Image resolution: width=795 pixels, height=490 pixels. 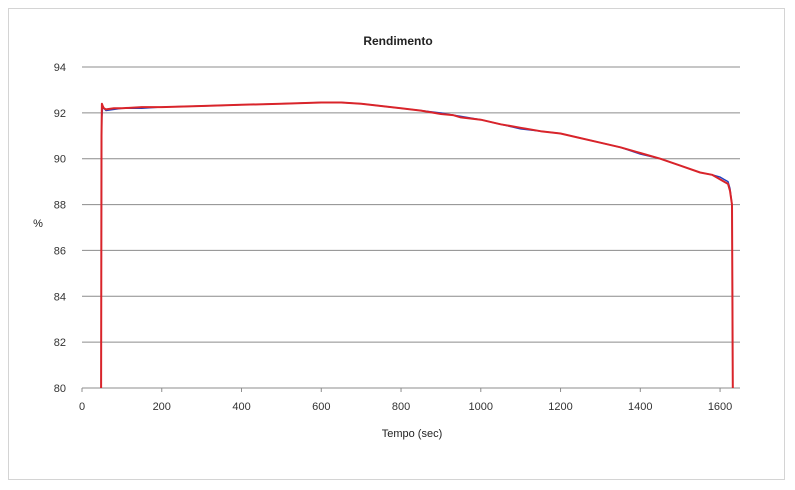 What do you see at coordinates (82, 407) in the screenshot?
I see `x-tick-label: 0` at bounding box center [82, 407].